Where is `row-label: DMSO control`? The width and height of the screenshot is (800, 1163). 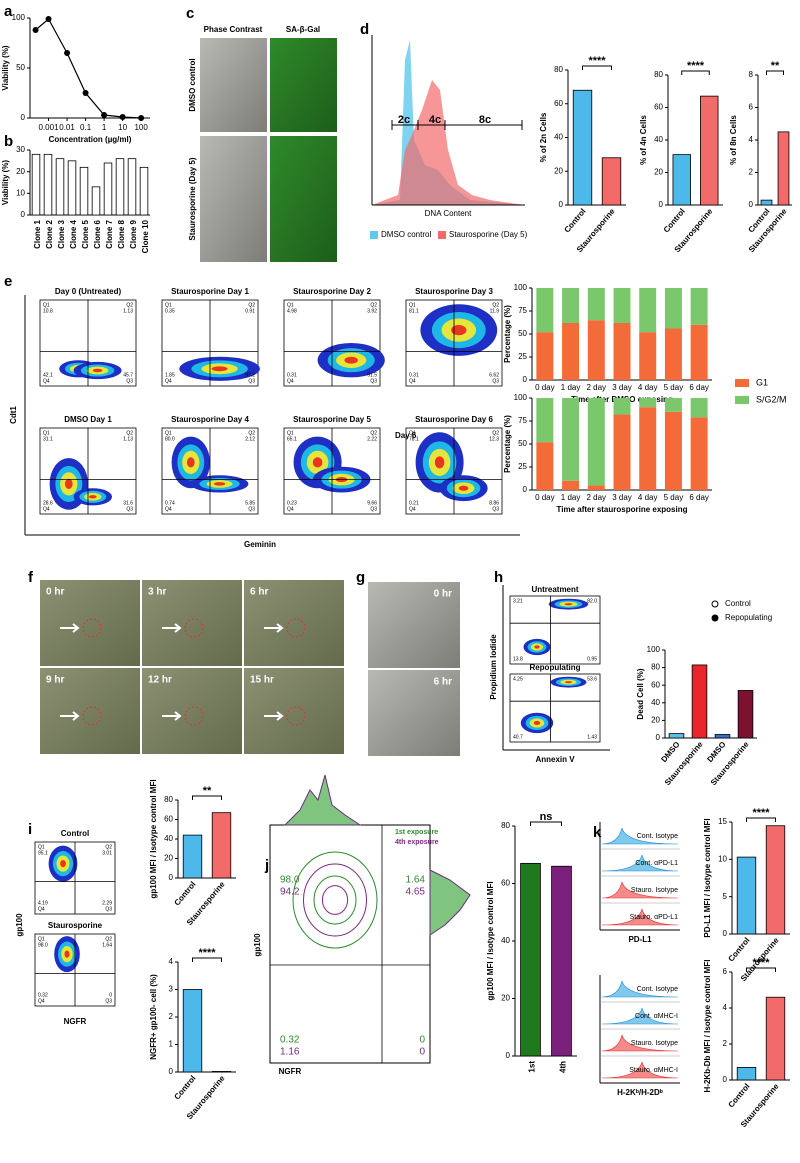
row-label: DMSO control is located at coordinates (192, 84).